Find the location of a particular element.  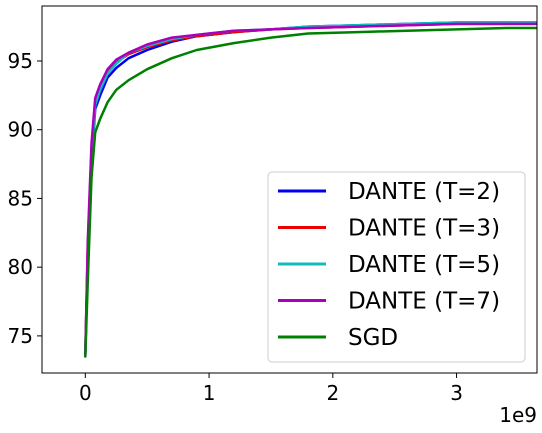

legend-label-1: DANTE (T=2) is located at coordinates (424, 192).